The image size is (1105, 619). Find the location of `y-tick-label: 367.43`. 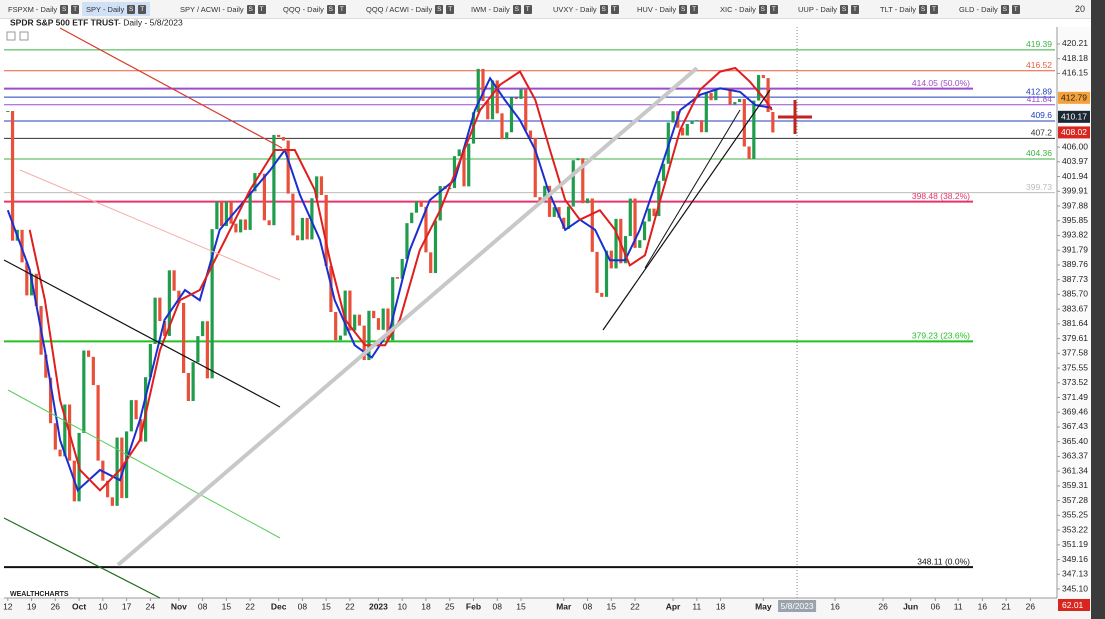

y-tick-label: 367.43 is located at coordinates (1075, 426).